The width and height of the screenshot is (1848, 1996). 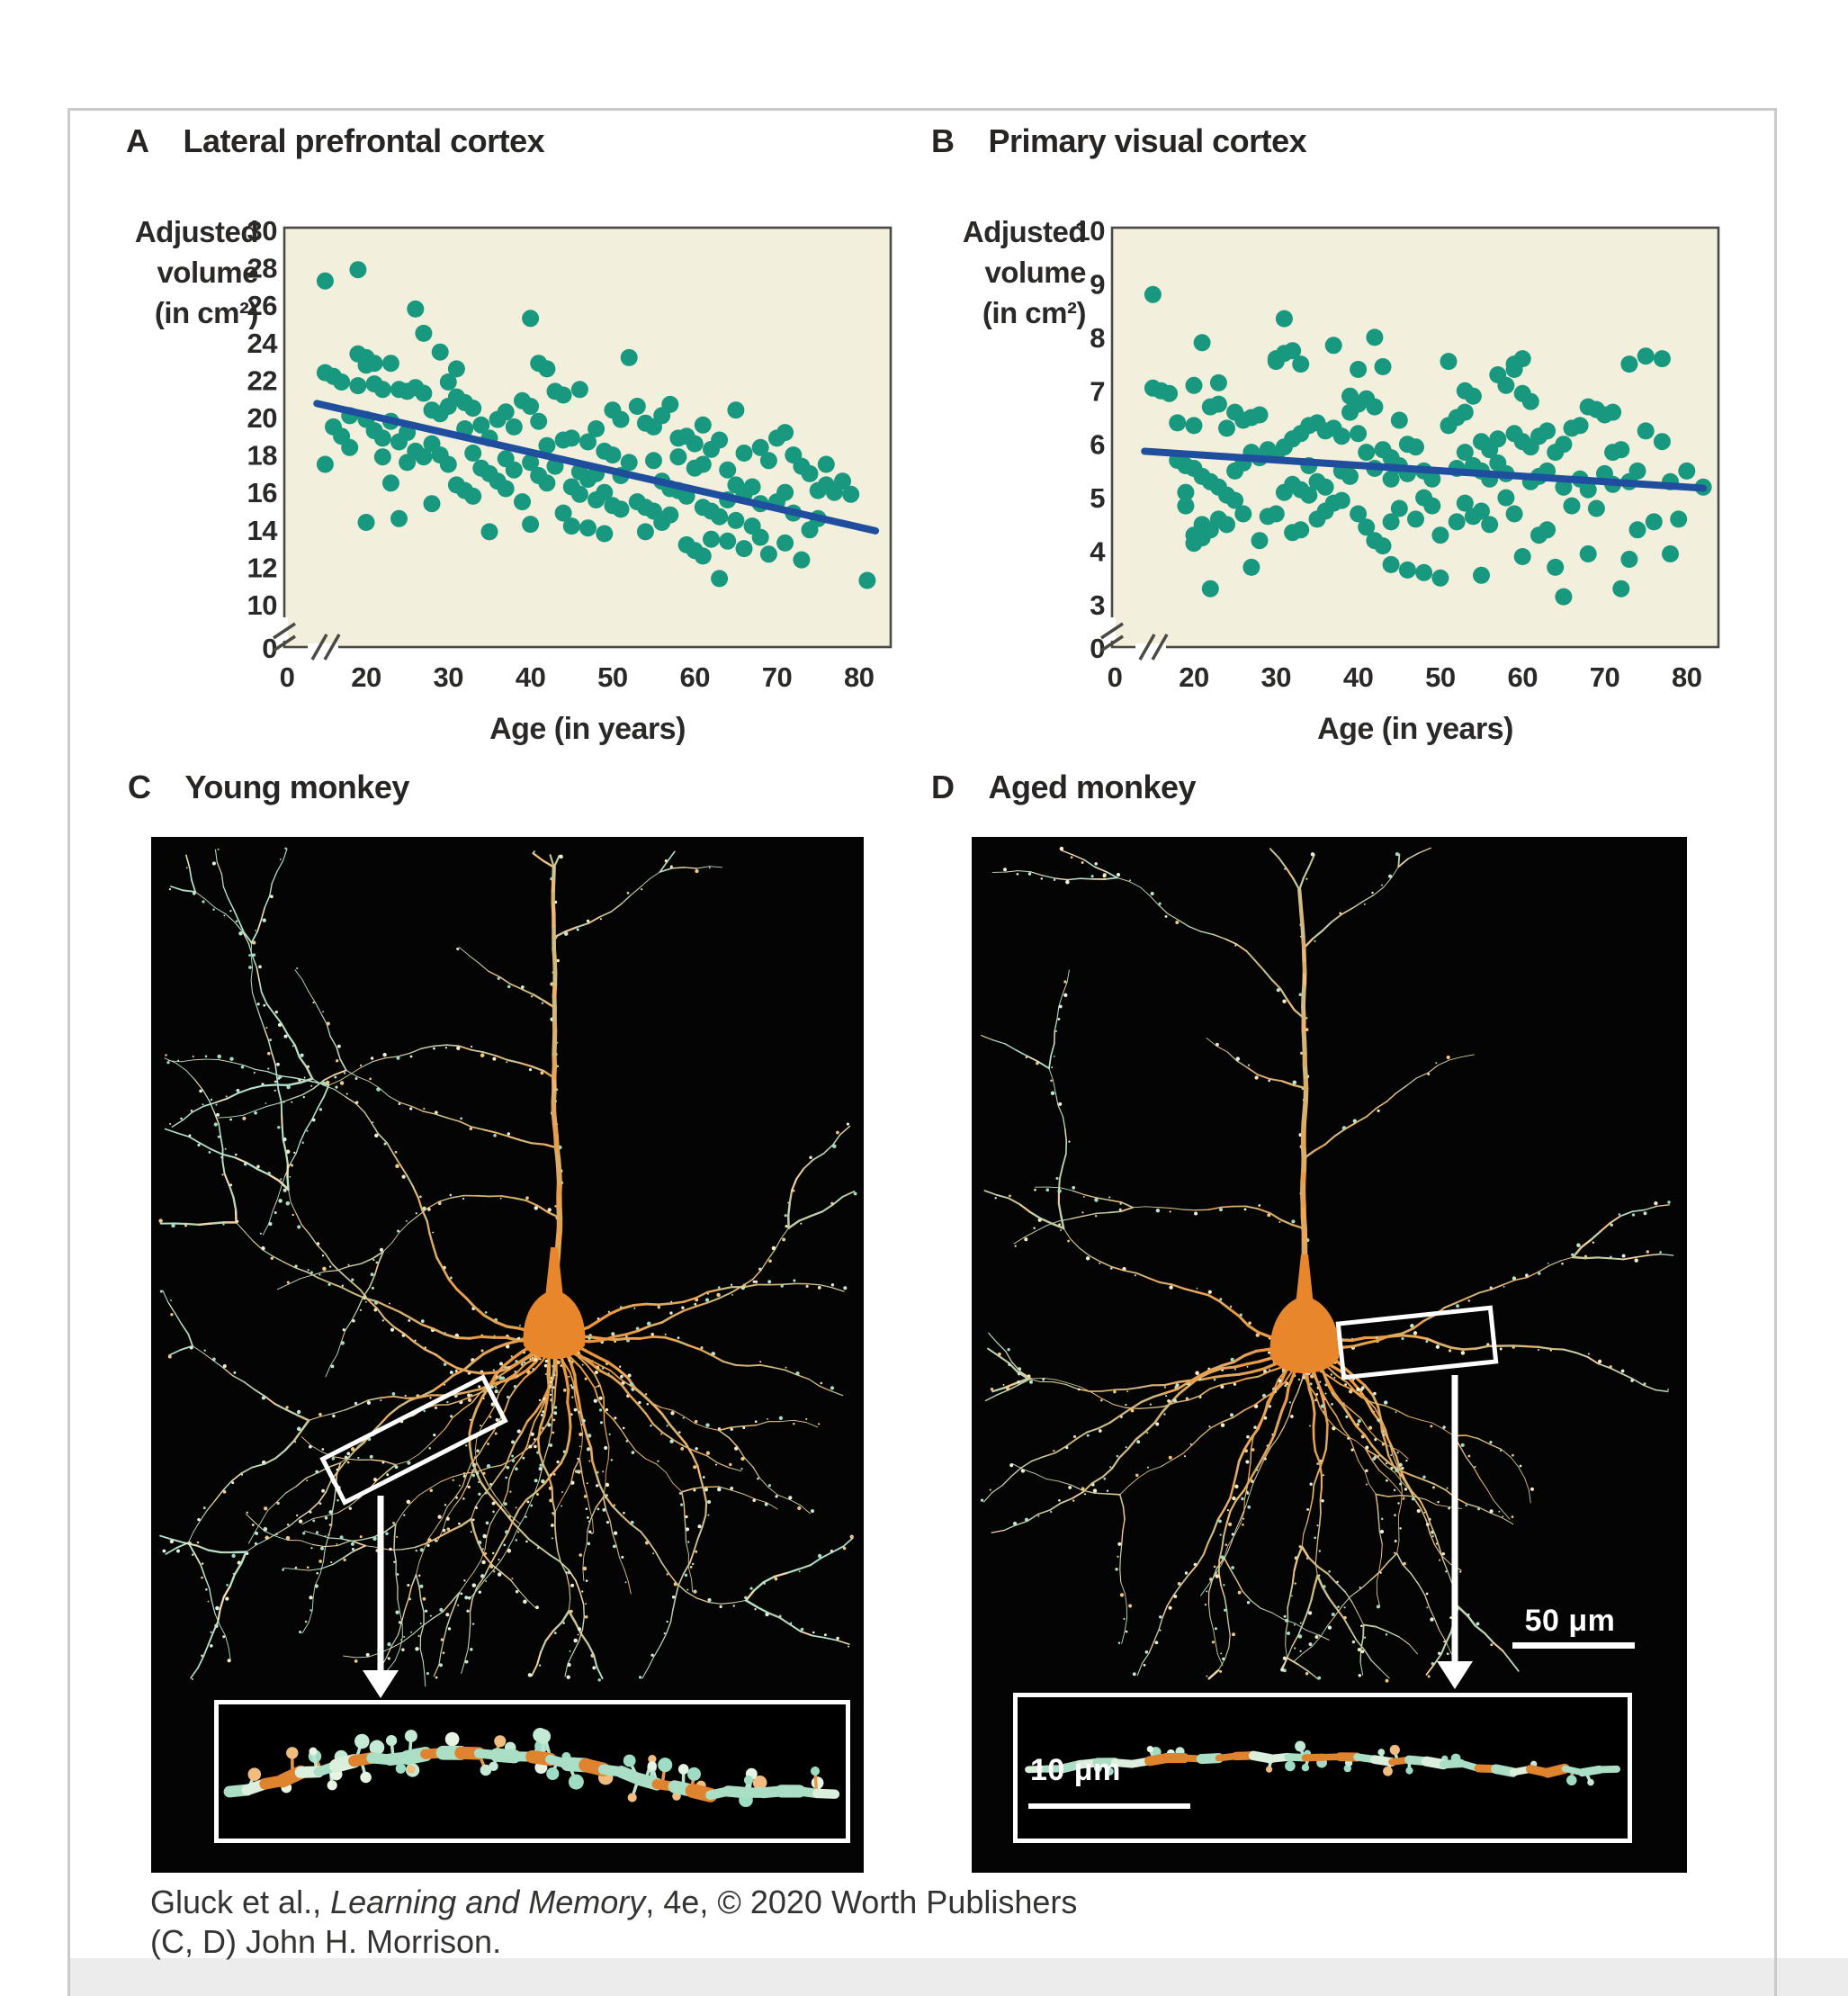 What do you see at coordinates (262, 306) in the screenshot?
I see `y-tick-label: 26` at bounding box center [262, 306].